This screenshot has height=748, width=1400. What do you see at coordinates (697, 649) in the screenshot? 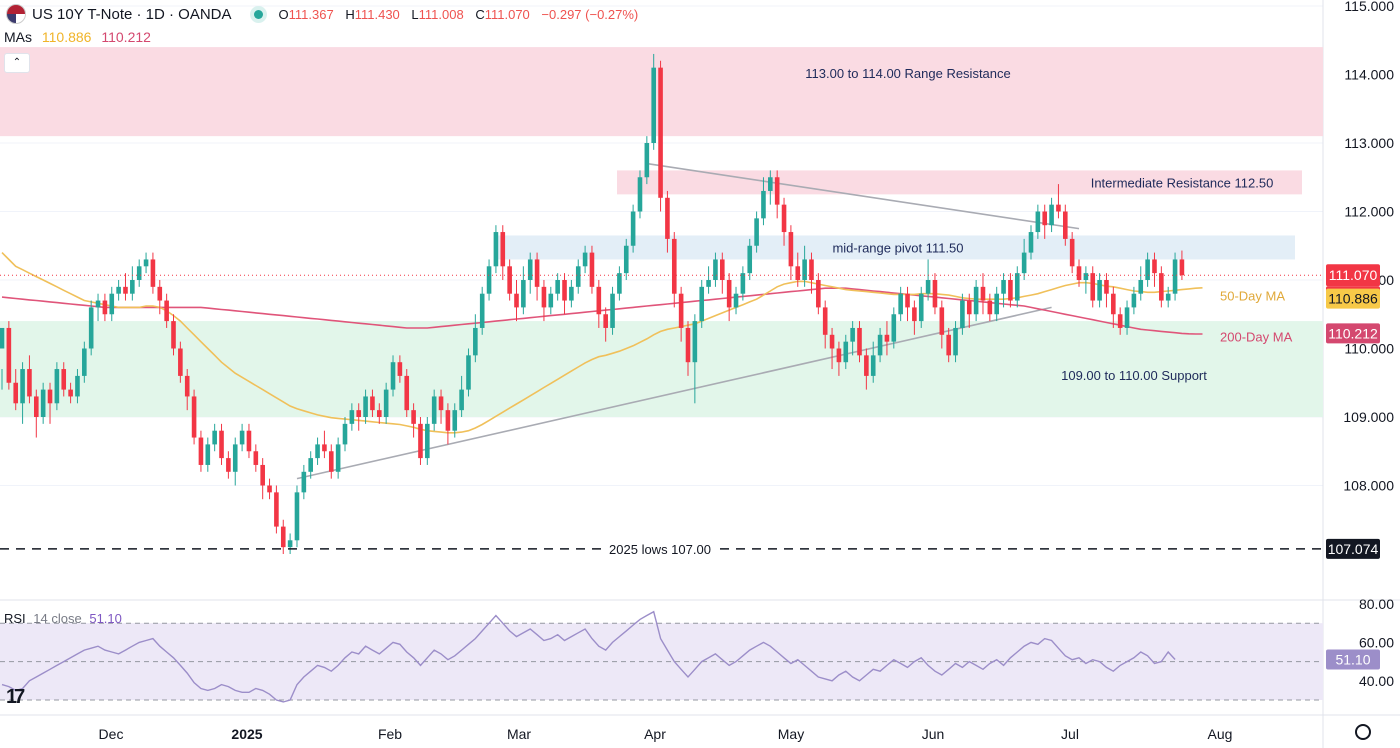
I see `rsi-pane: 80.00 60.00 40.00 51.10` at bounding box center [697, 649].